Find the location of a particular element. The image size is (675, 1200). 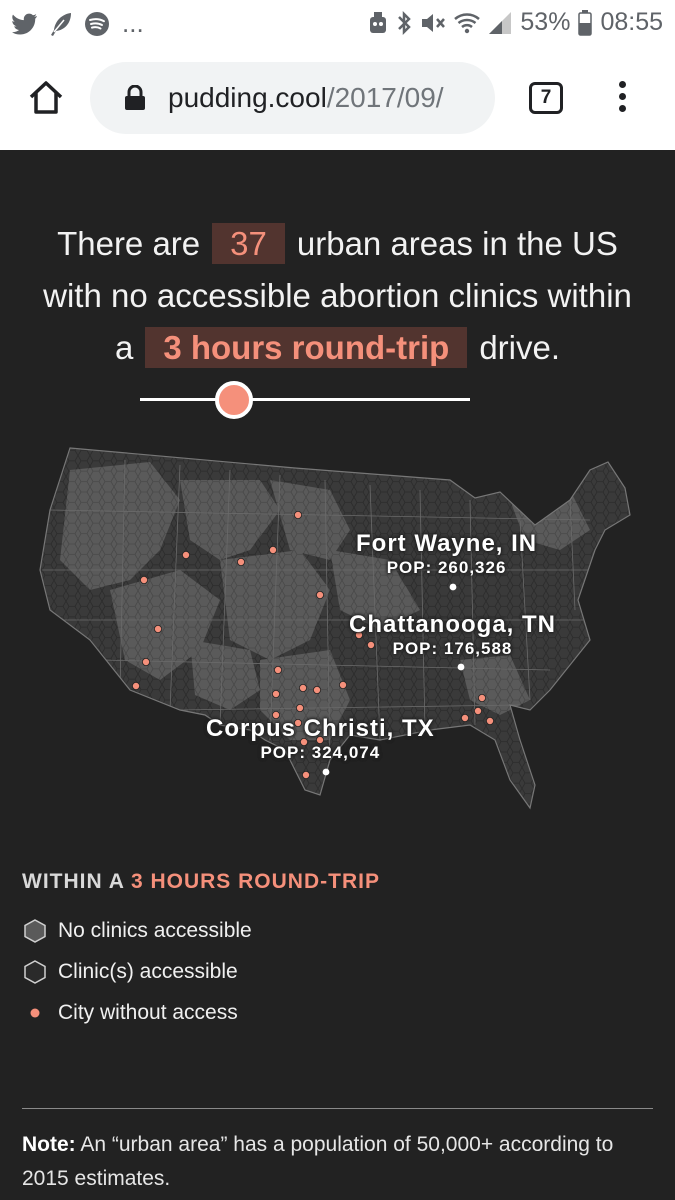

headline-line-1: There are 37 urban areas in the US is located at coordinates (337, 244).